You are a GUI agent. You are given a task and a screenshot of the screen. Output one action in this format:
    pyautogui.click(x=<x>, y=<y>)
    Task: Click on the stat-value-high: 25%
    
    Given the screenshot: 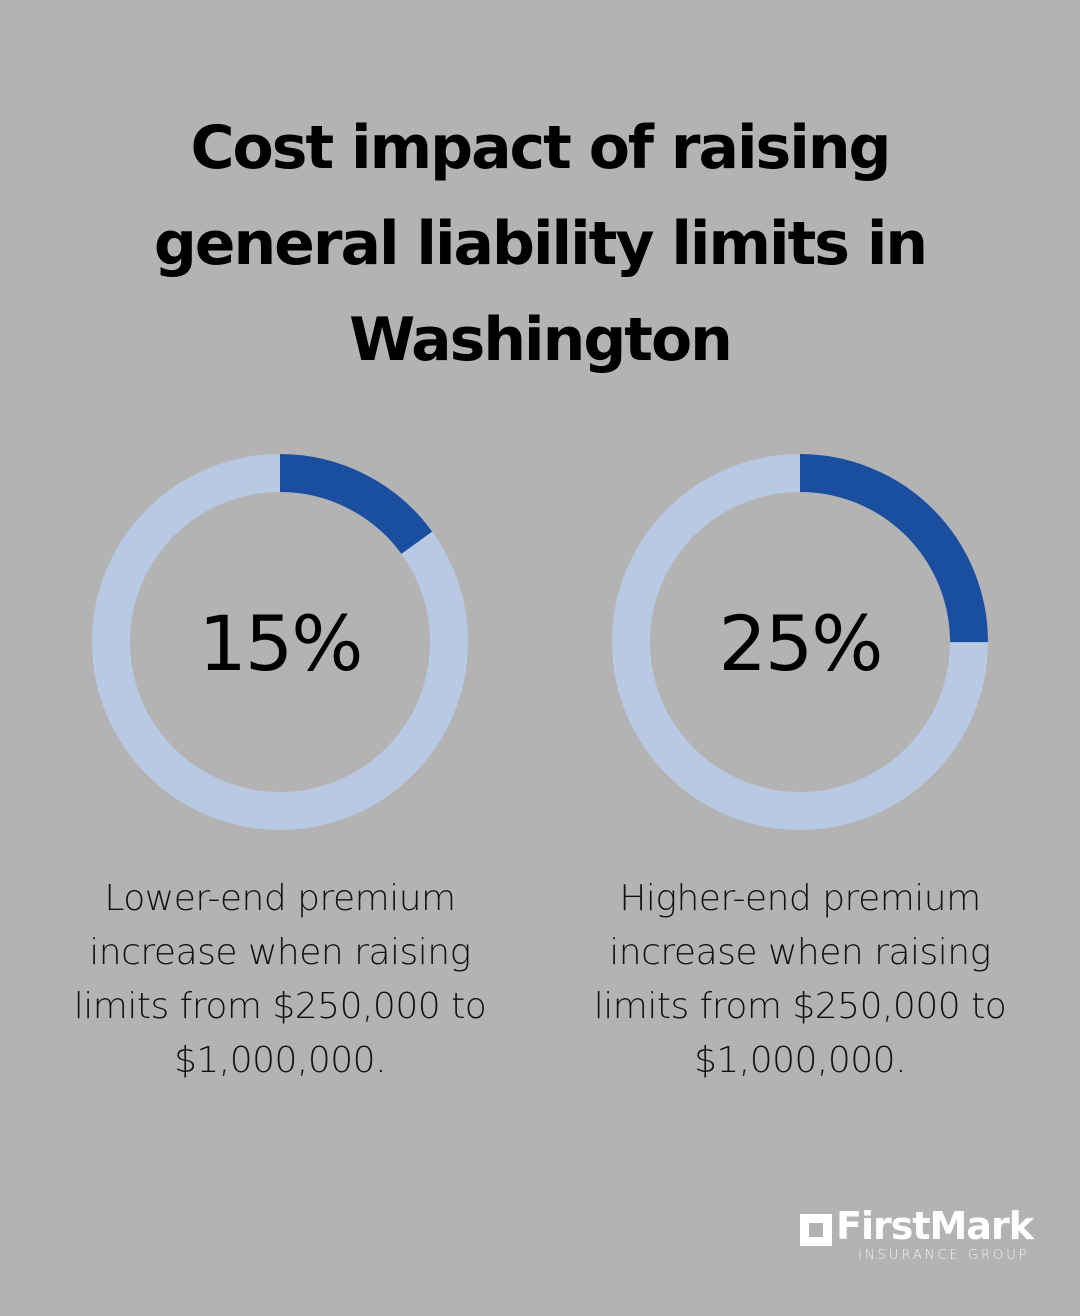 What is the action you would take?
    pyautogui.click(x=801, y=643)
    